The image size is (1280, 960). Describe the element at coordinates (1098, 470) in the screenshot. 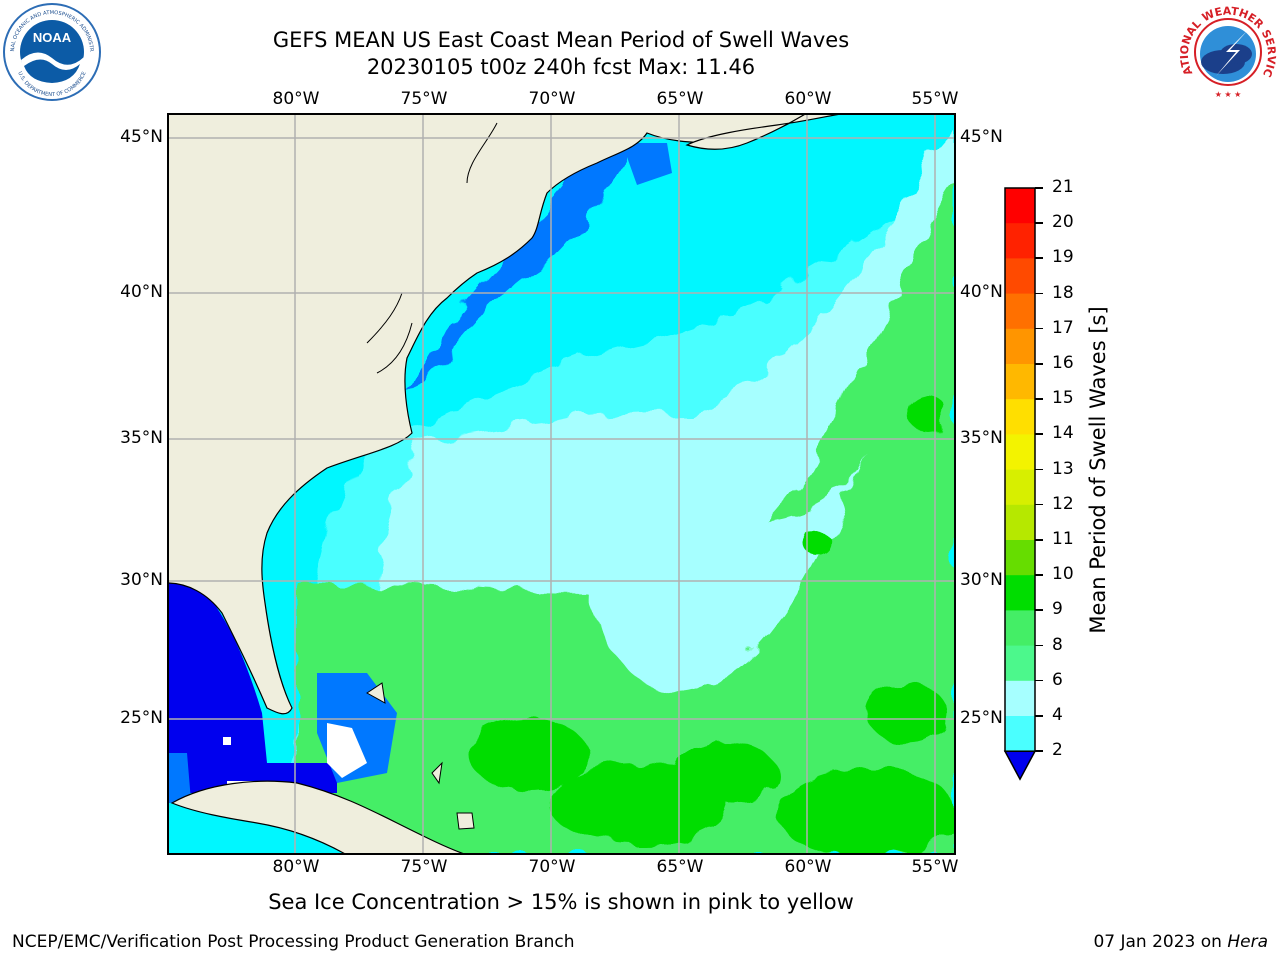

I see `colorbar-label: Mean Period of Swell Waves [s]` at that location.